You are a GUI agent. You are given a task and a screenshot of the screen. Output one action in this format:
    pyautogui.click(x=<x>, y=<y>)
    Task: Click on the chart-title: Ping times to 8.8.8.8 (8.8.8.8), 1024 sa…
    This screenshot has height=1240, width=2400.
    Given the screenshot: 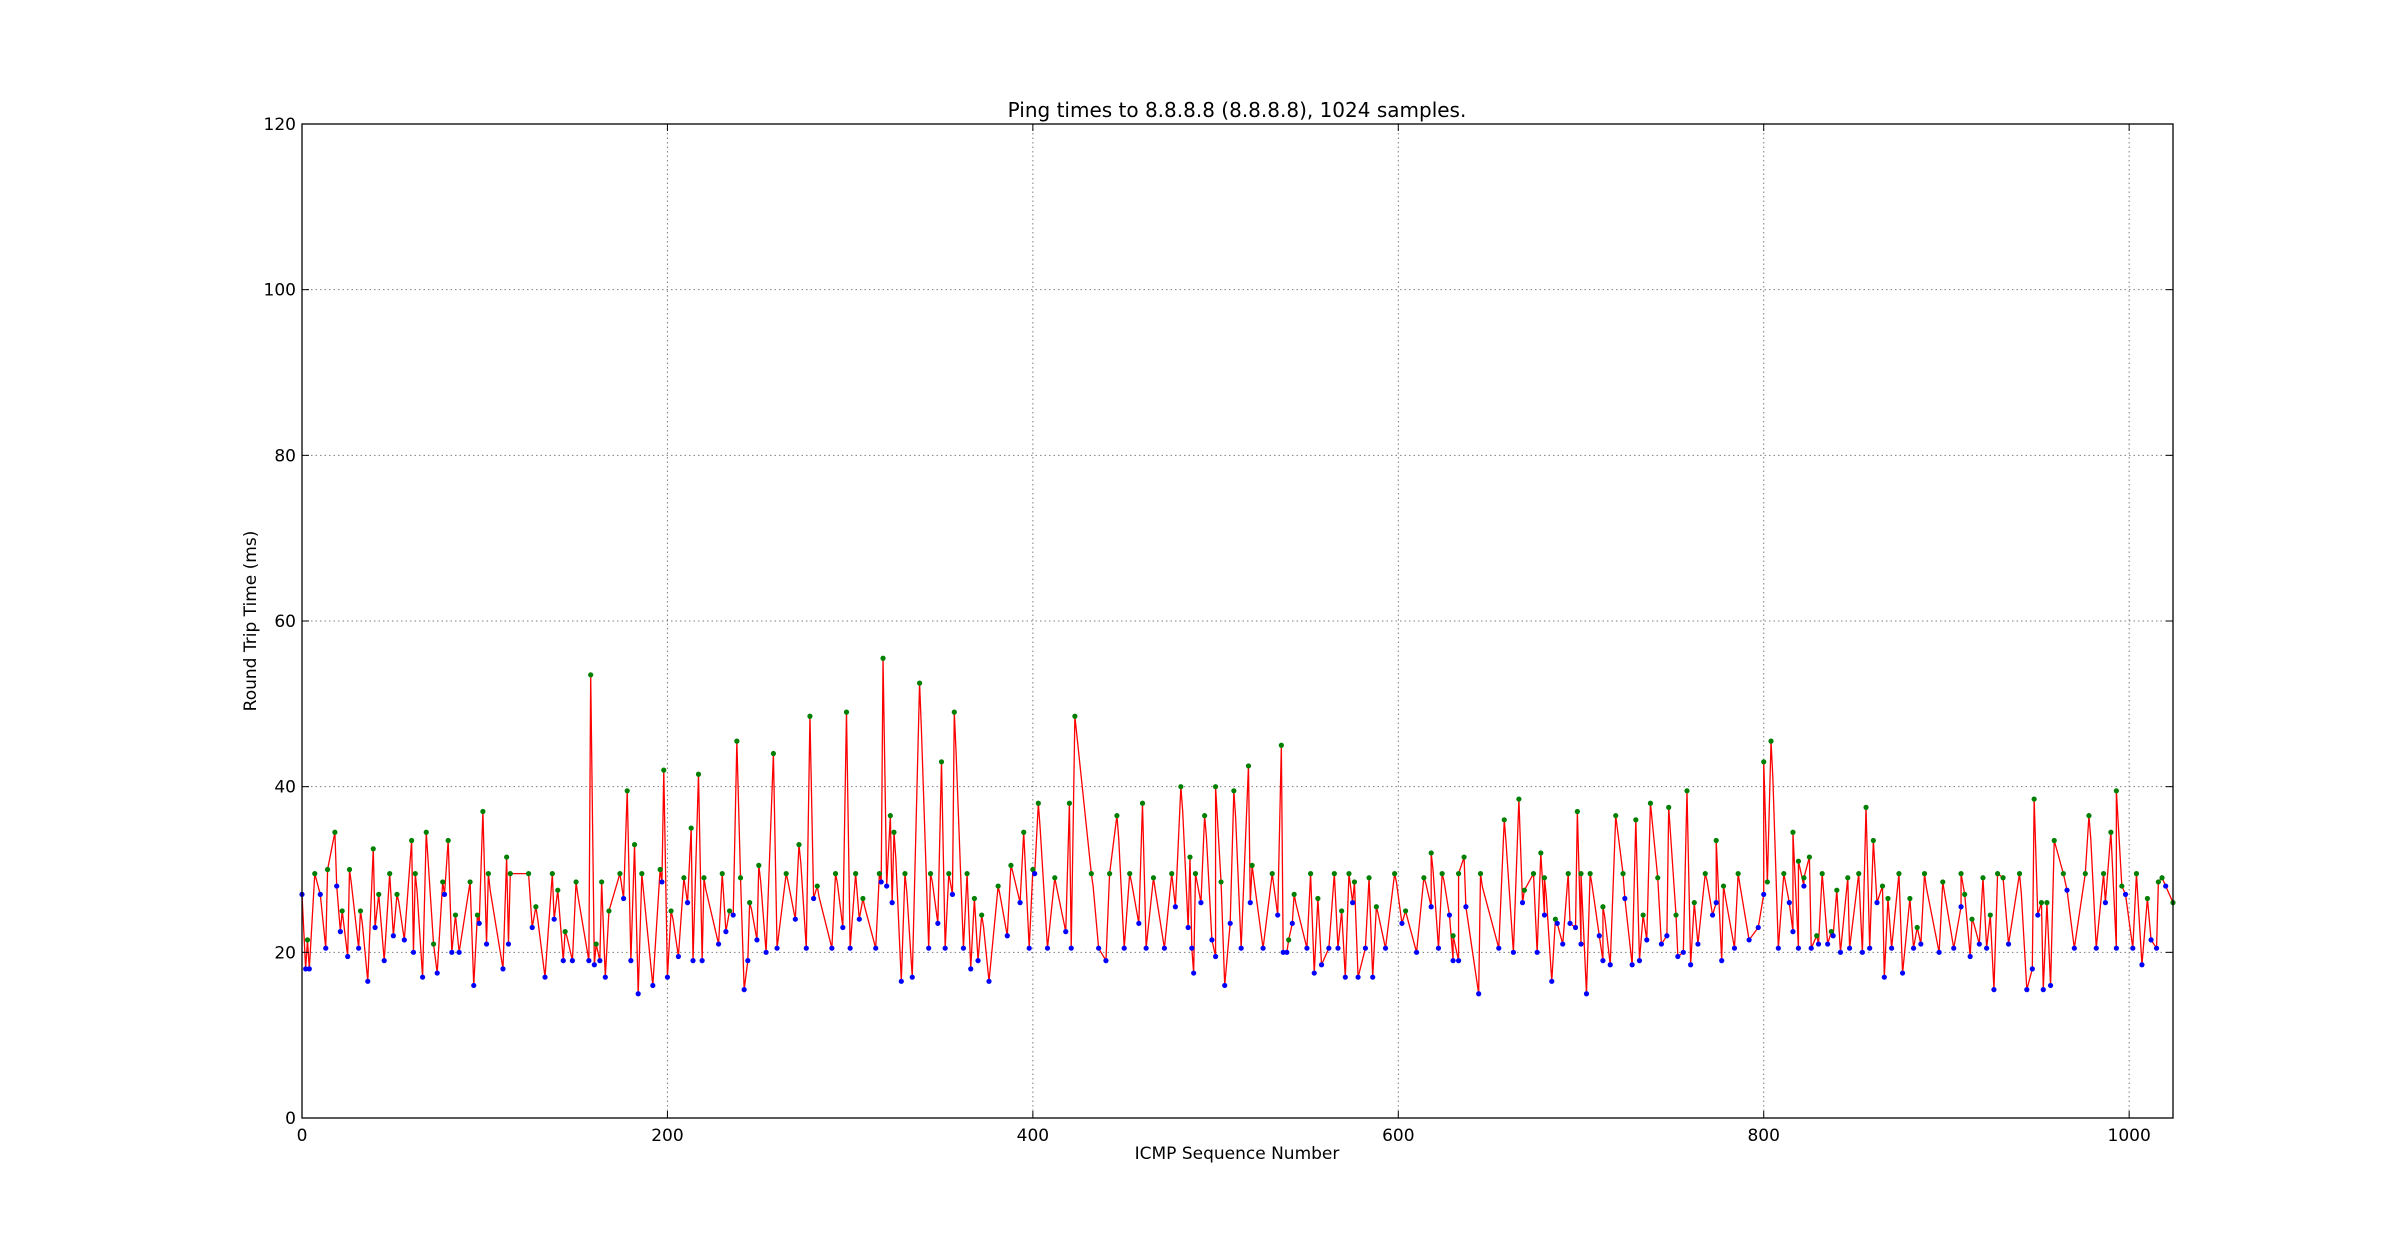 What is the action you would take?
    pyautogui.click(x=1237, y=110)
    